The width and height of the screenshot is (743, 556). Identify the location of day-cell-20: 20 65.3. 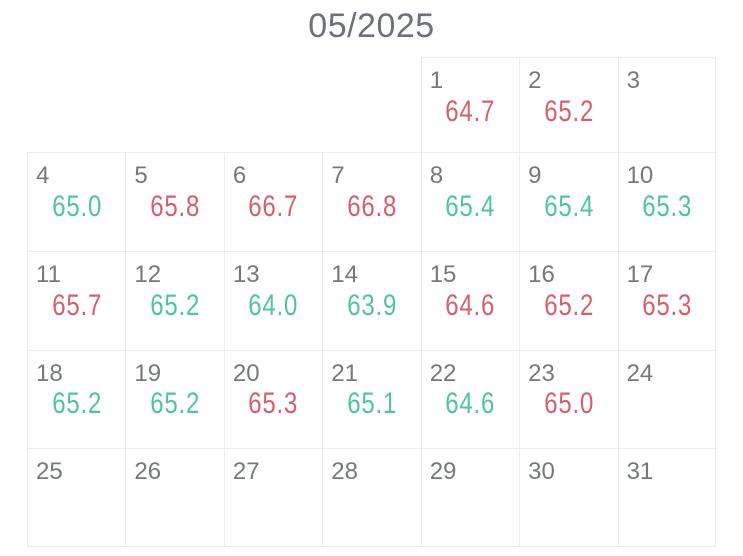
(273, 399).